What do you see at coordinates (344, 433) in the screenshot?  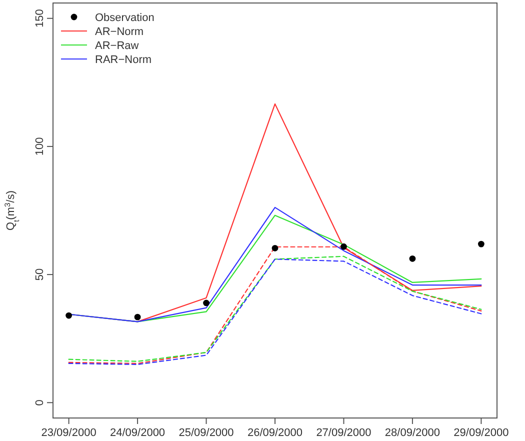 I see `x-tick-label: 27/09/2000` at bounding box center [344, 433].